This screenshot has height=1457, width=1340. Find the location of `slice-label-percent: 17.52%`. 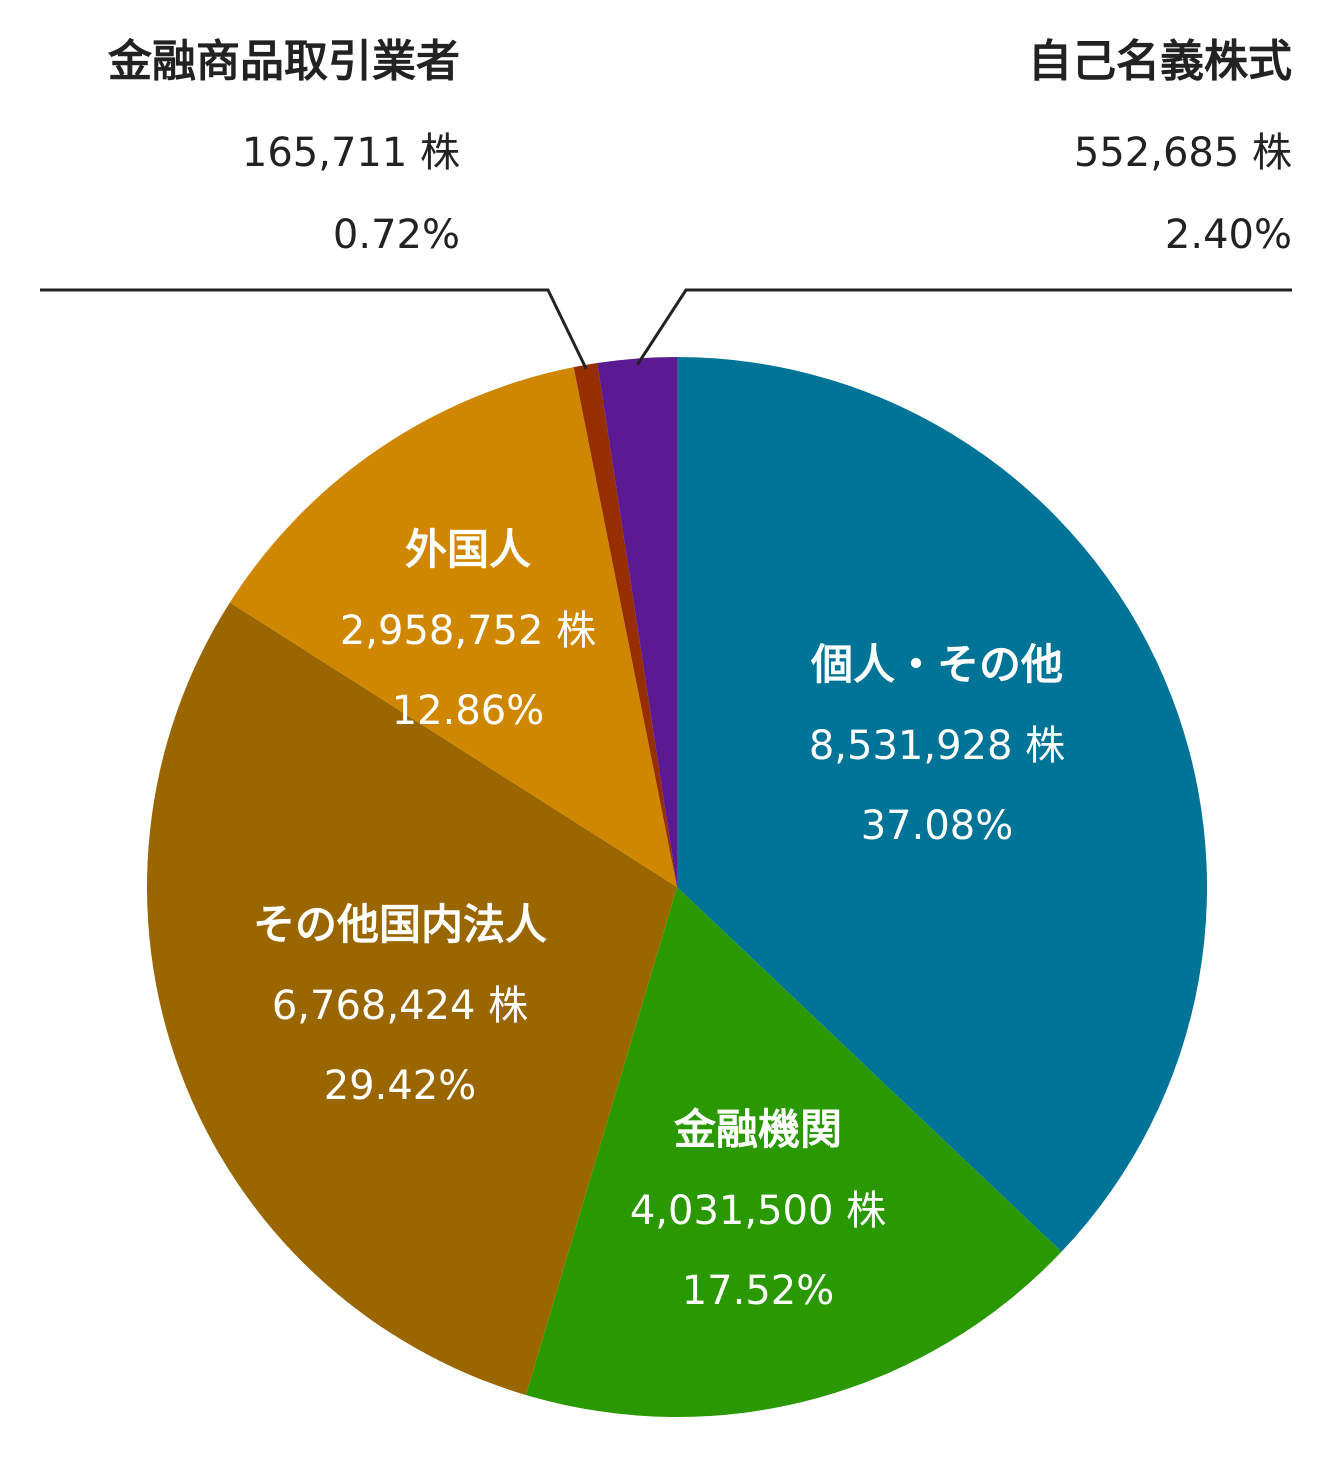

slice-label-percent: 17.52% is located at coordinates (758, 1291).